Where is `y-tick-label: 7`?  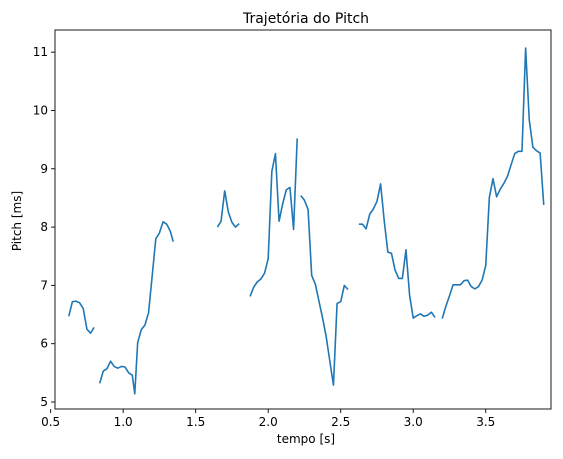 y-tick-label: 7 is located at coordinates (44, 285).